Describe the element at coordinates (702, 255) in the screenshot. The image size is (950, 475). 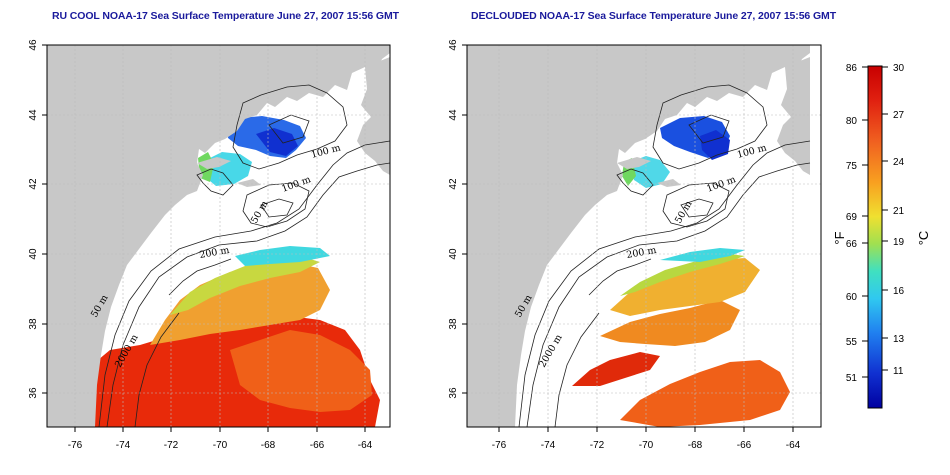
I see `right-sst-cyan-edge` at that location.